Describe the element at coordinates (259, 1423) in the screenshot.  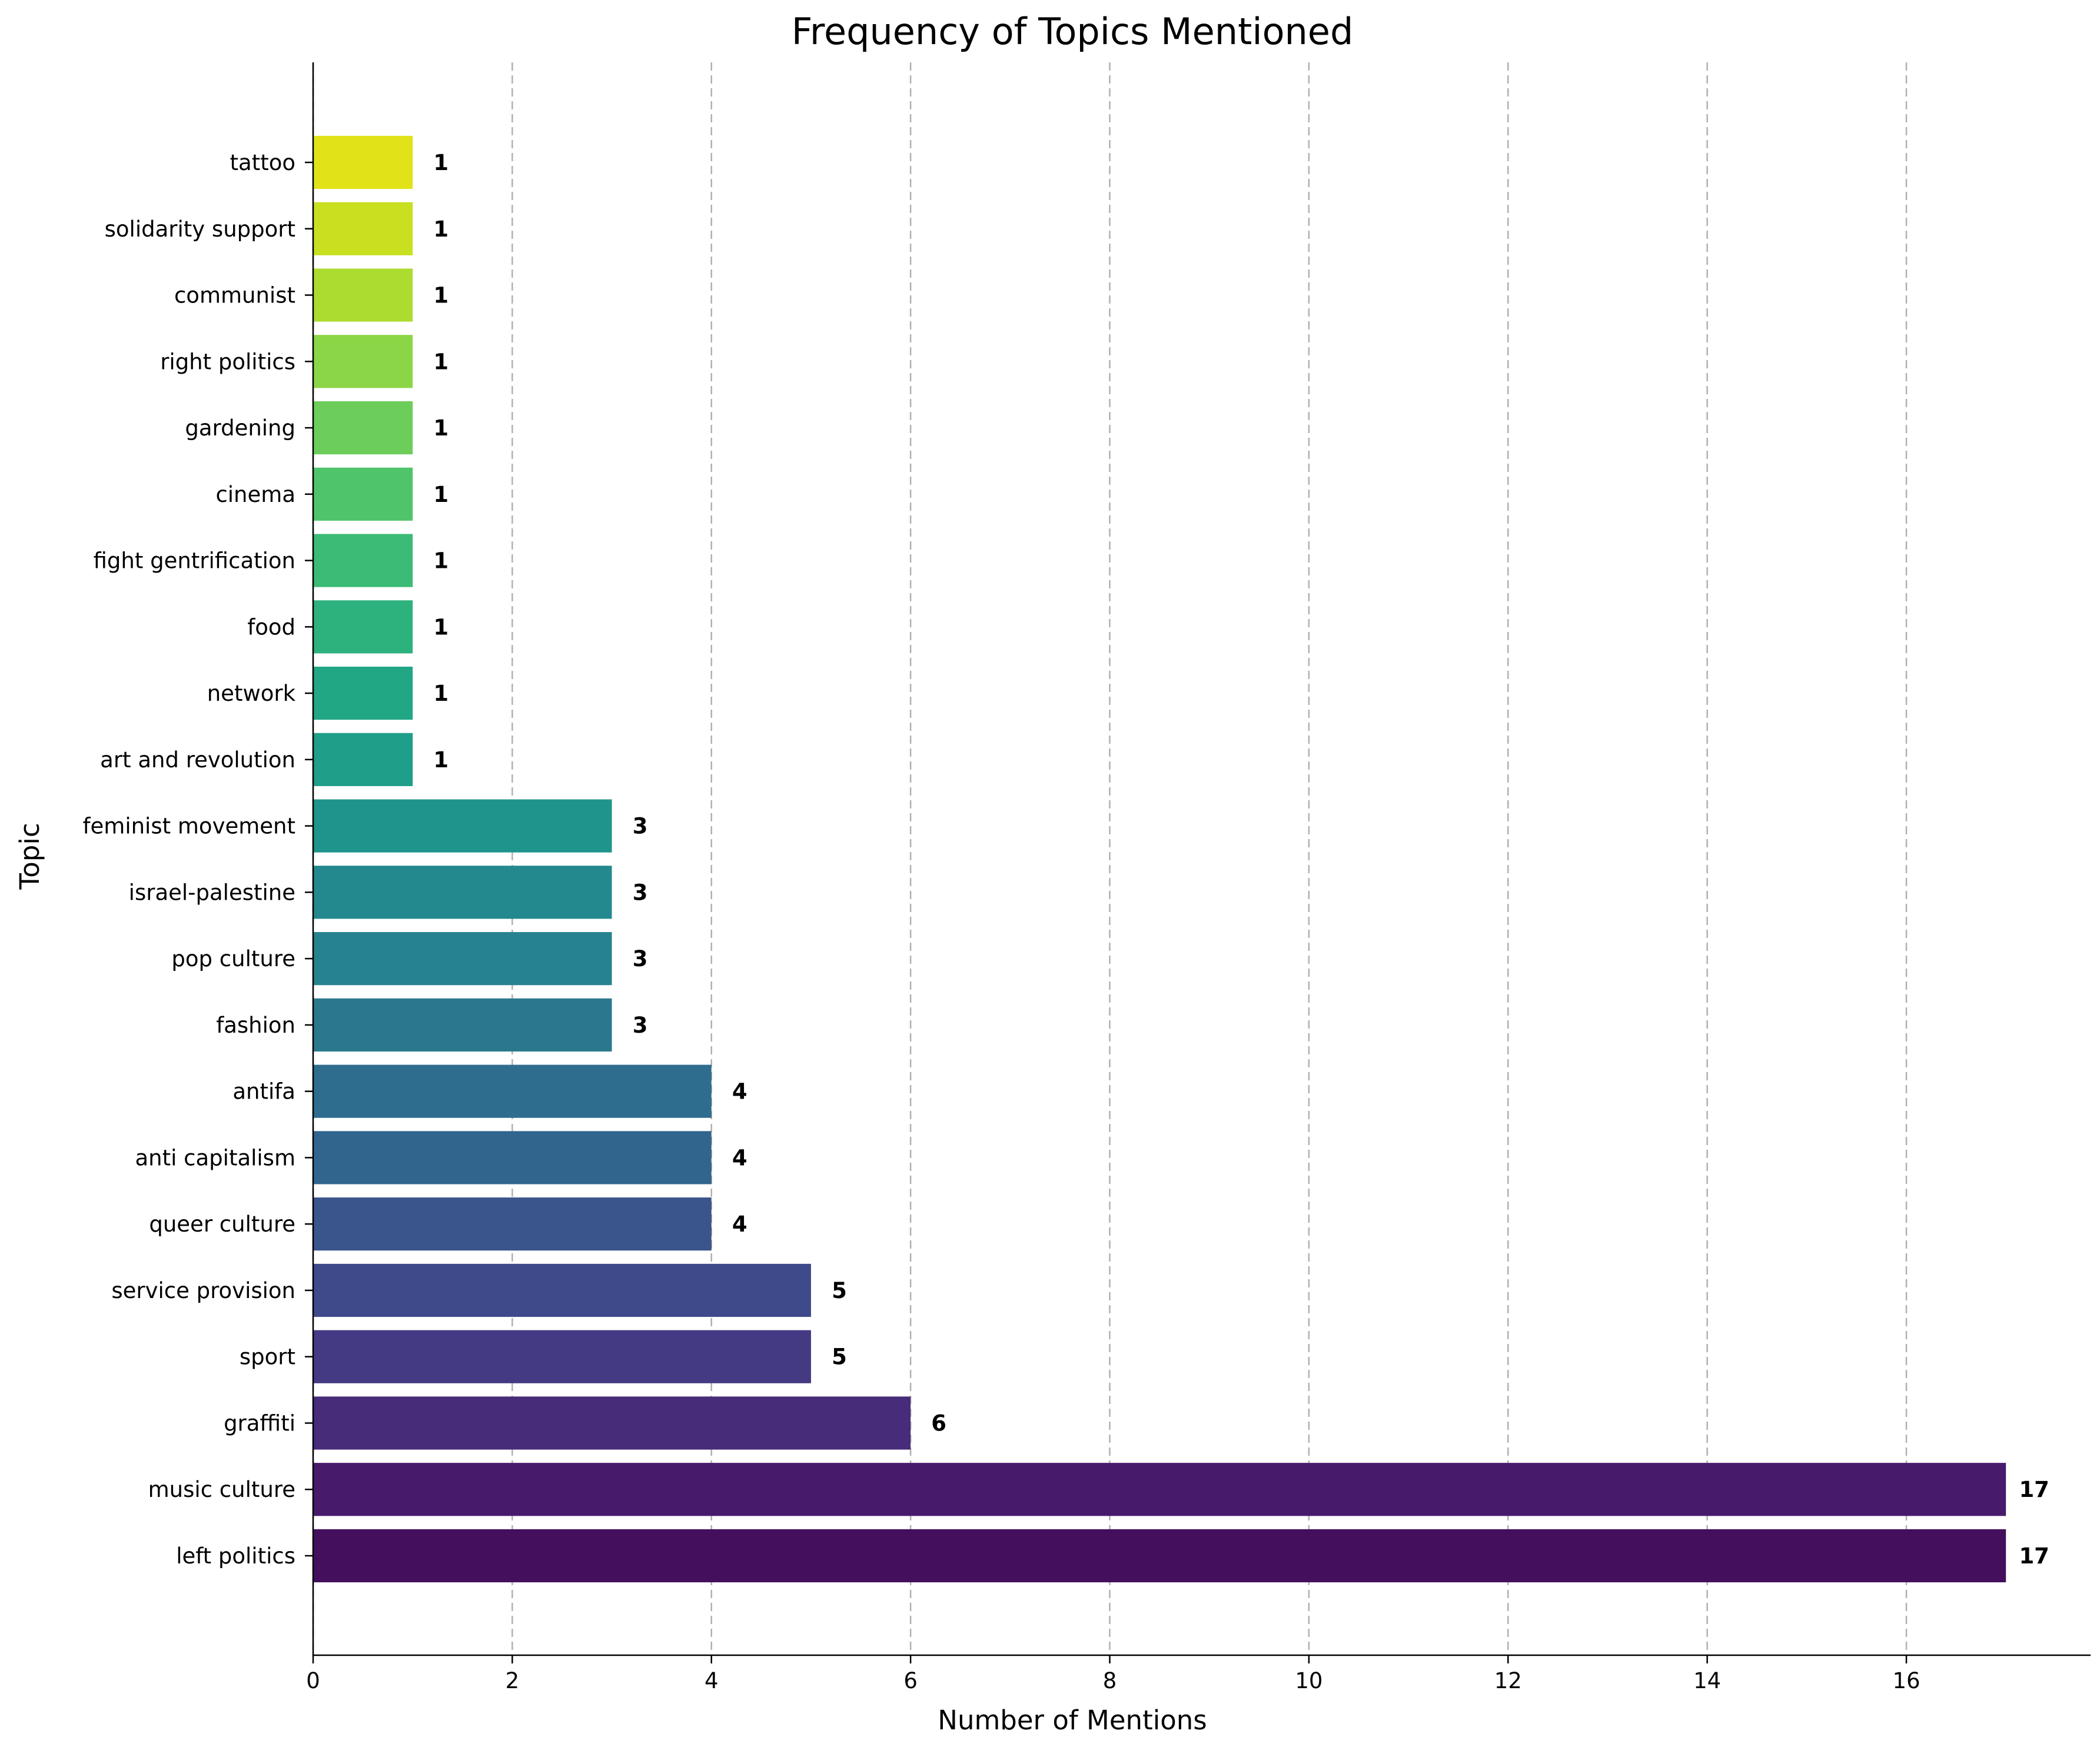
I see `y-tick-label-graffiti: graffiti` at that location.